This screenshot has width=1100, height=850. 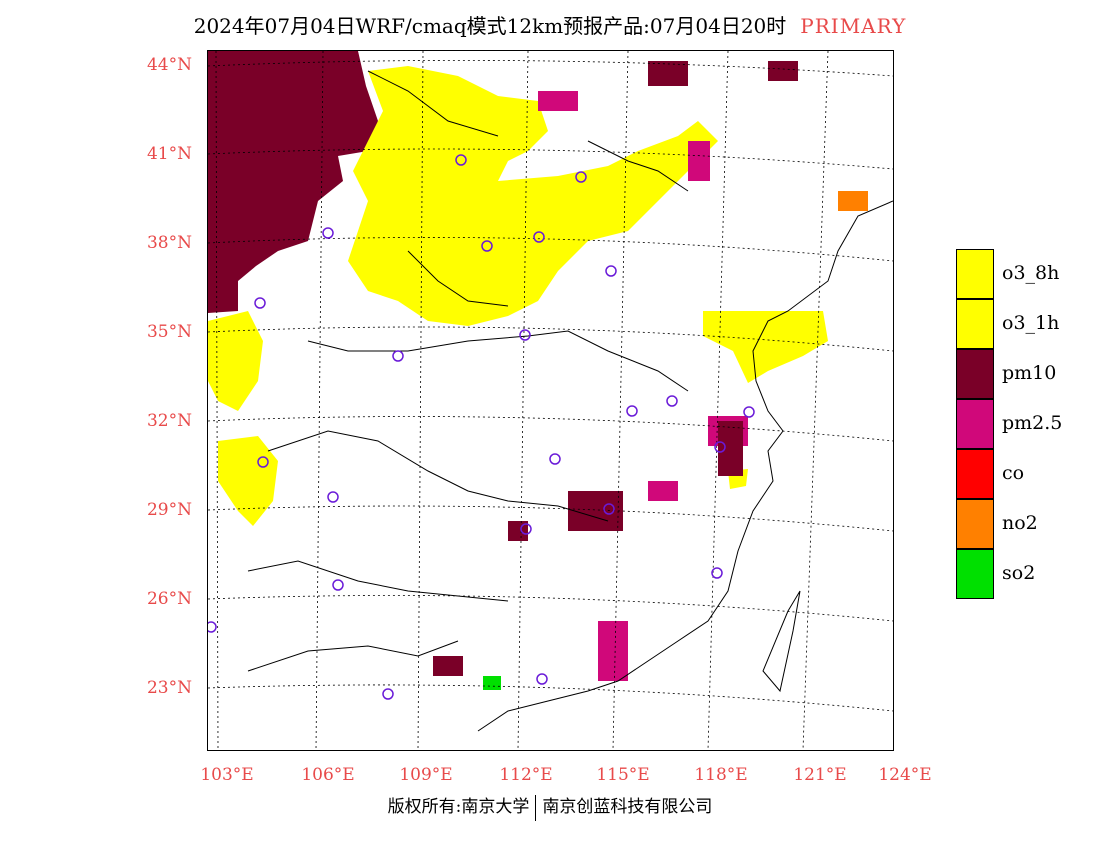 I want to click on lat-label-35: 35°N, so click(x=169, y=332).